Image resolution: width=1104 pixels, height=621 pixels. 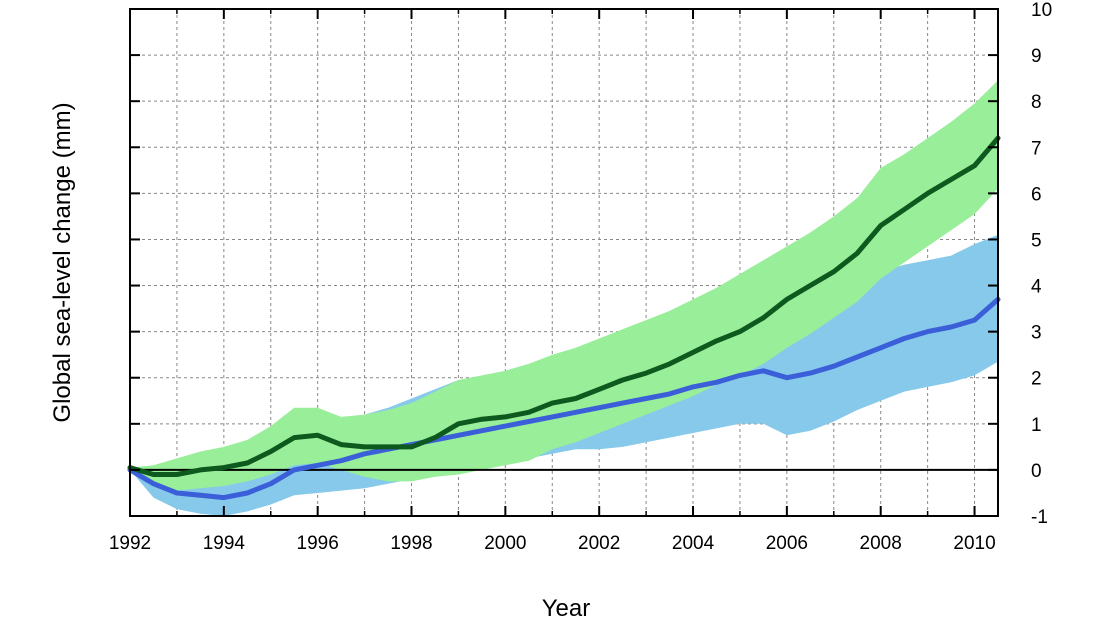 What do you see at coordinates (1036, 194) in the screenshot?
I see `y-tick-label: 6` at bounding box center [1036, 194].